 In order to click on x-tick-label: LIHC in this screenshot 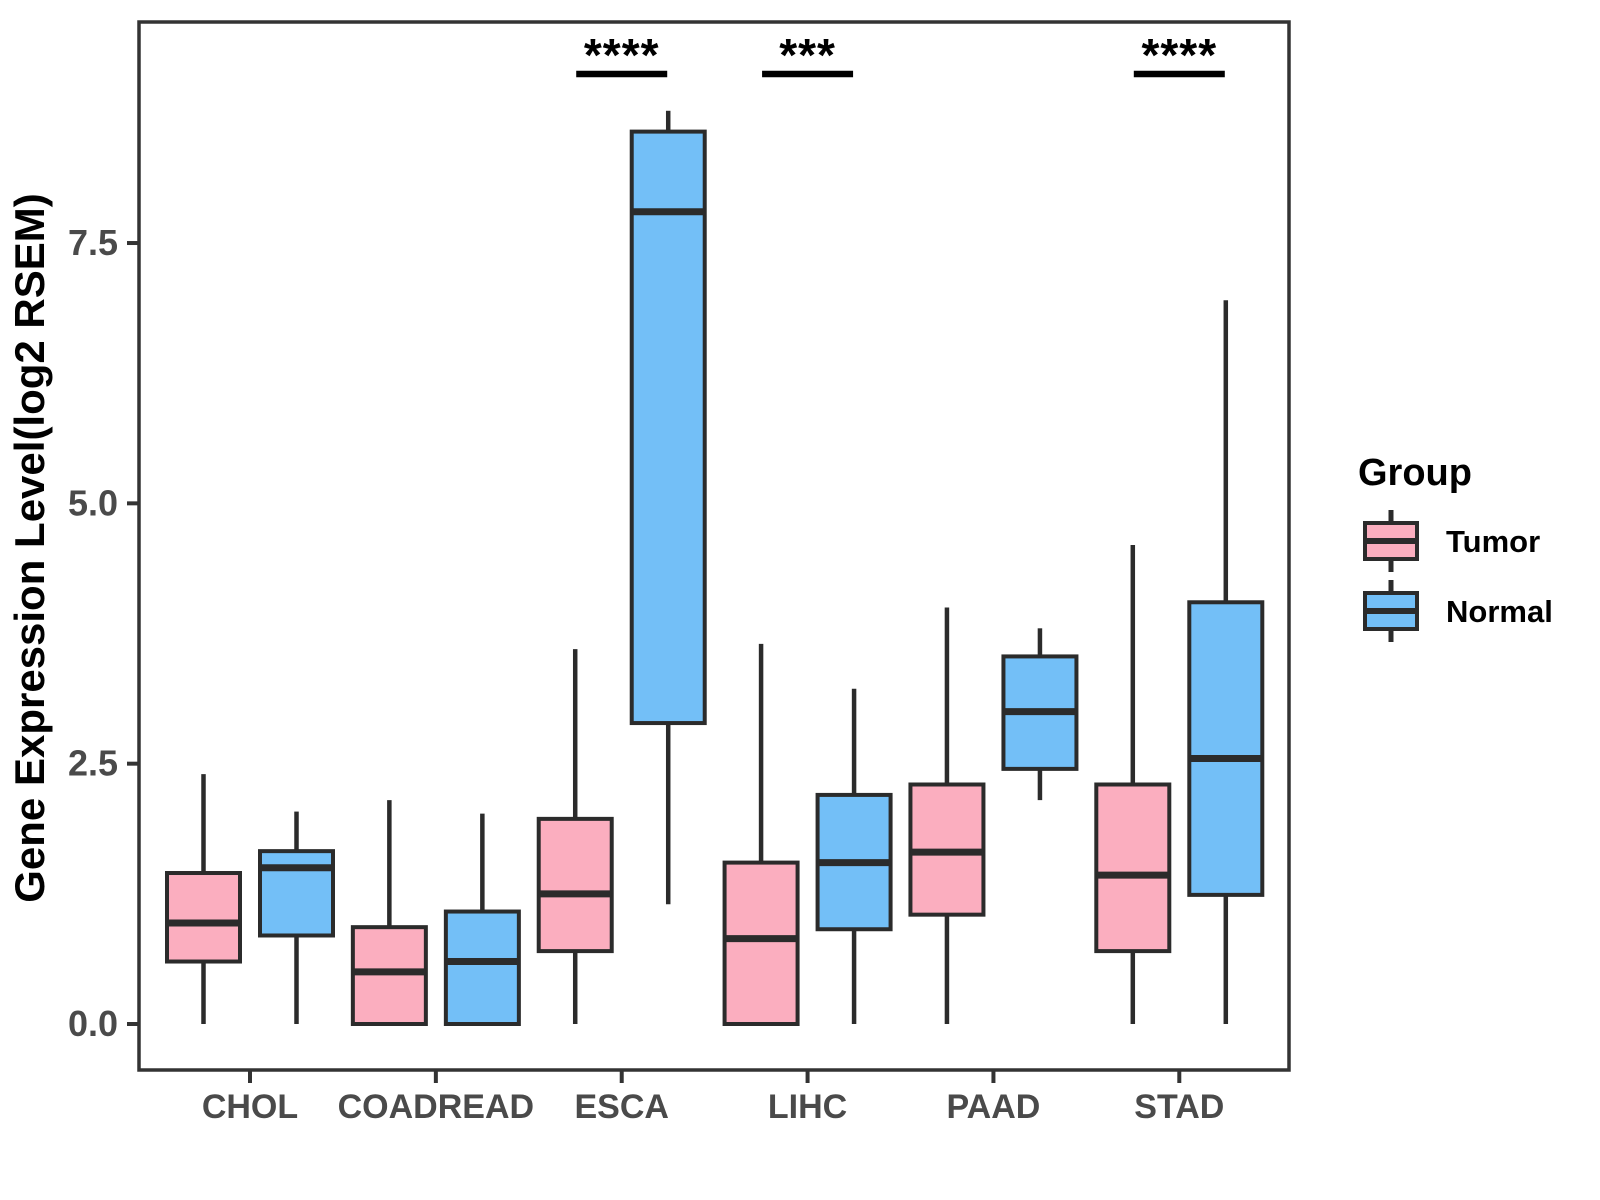, I will do `click(807, 1107)`.